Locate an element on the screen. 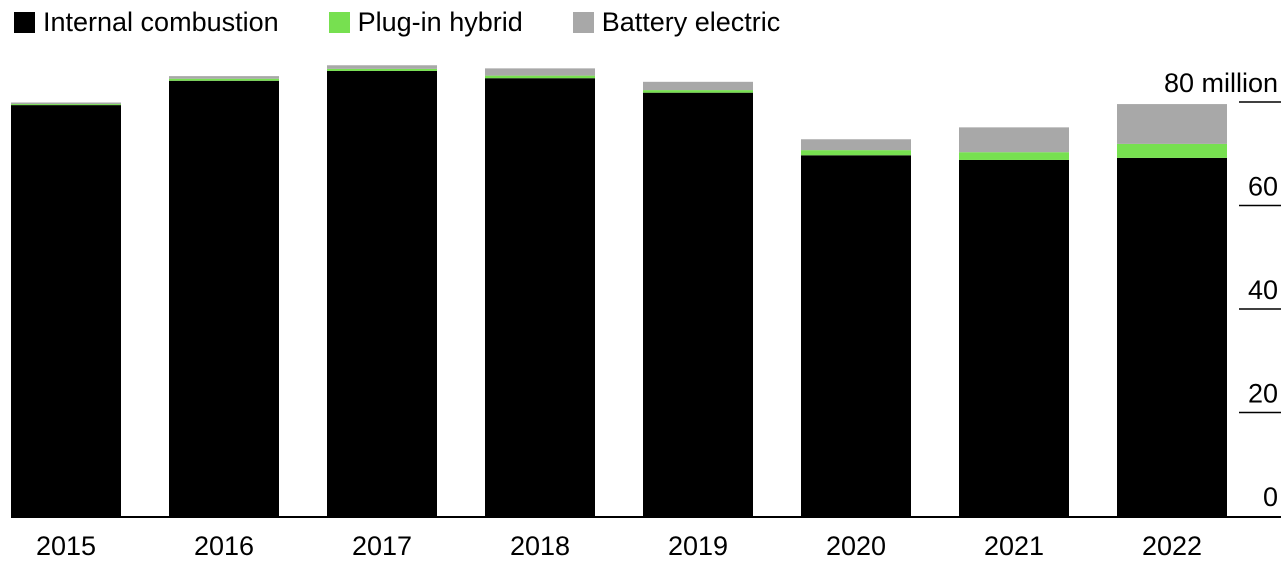  legend-swatch-plug-in-hybrid is located at coordinates (339, 22).